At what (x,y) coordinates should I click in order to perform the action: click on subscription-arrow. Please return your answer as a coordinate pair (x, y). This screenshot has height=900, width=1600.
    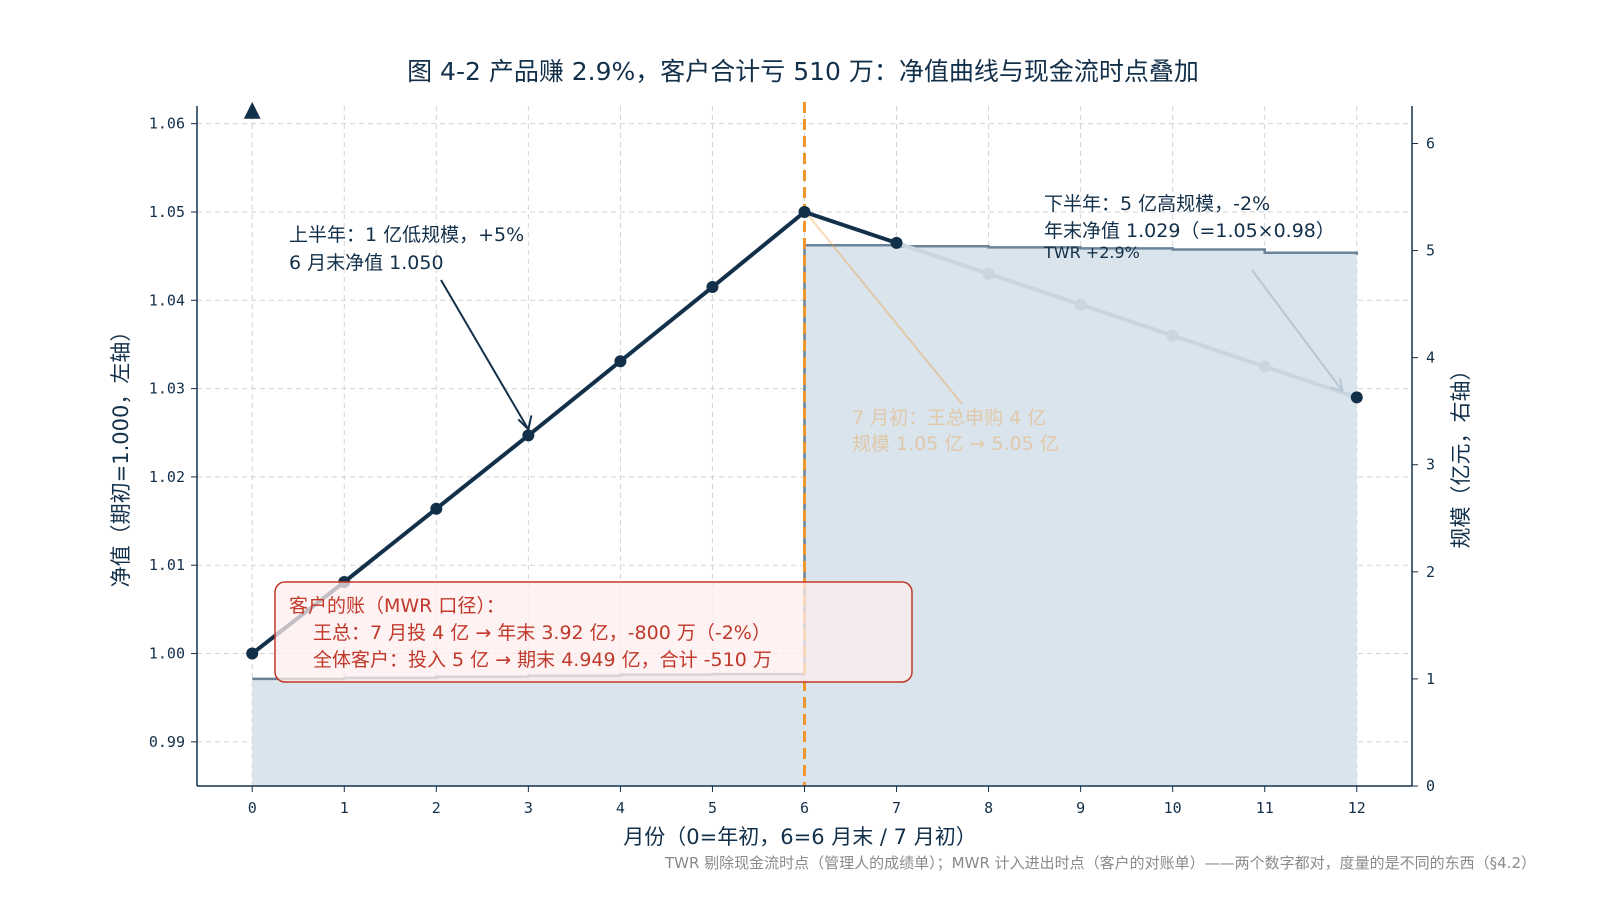
    Looking at the image, I should click on (885, 310).